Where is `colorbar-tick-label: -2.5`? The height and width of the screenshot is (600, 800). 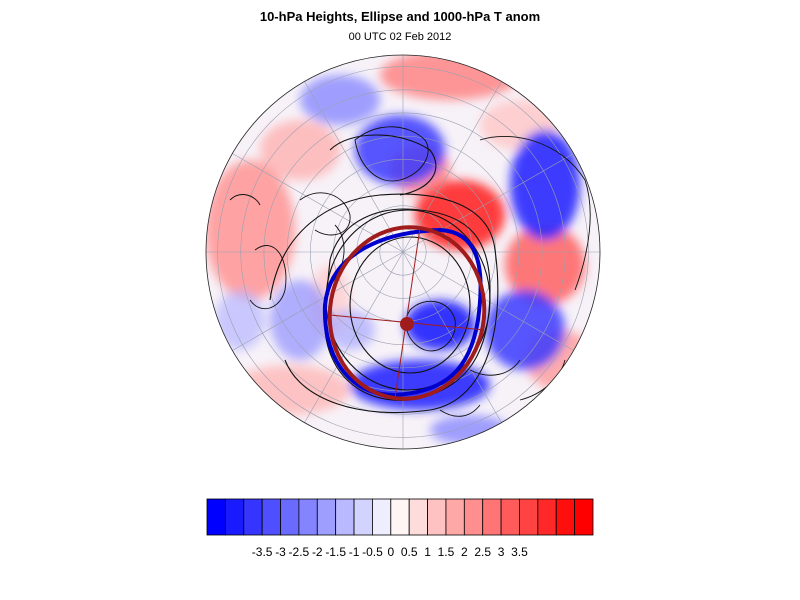 colorbar-tick-label: -2.5 is located at coordinates (299, 552).